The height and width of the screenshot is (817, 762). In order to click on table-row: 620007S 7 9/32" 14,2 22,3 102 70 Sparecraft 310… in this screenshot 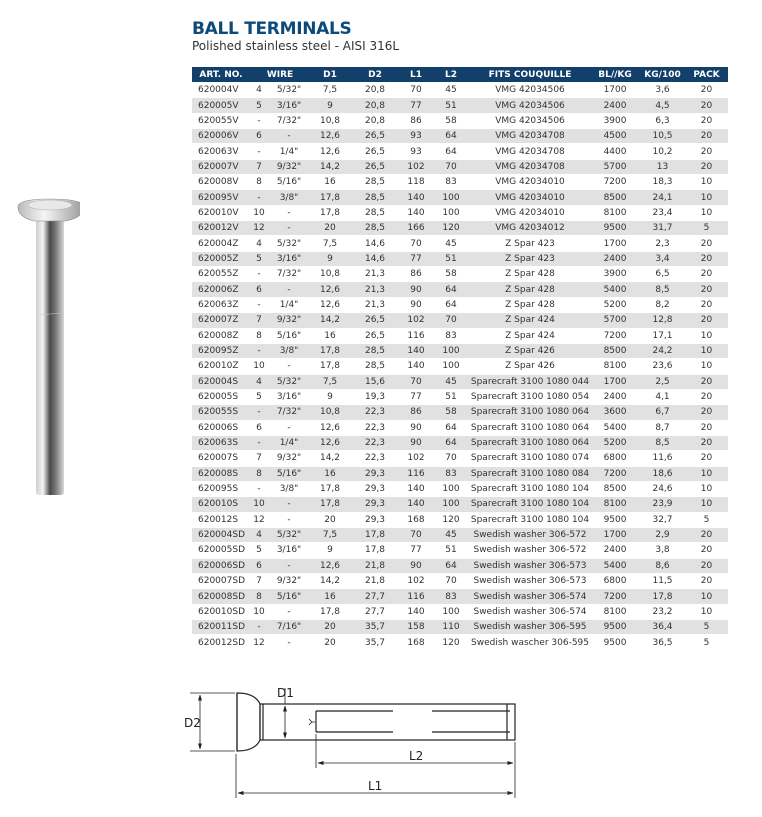, I will do `click(460, 458)`.